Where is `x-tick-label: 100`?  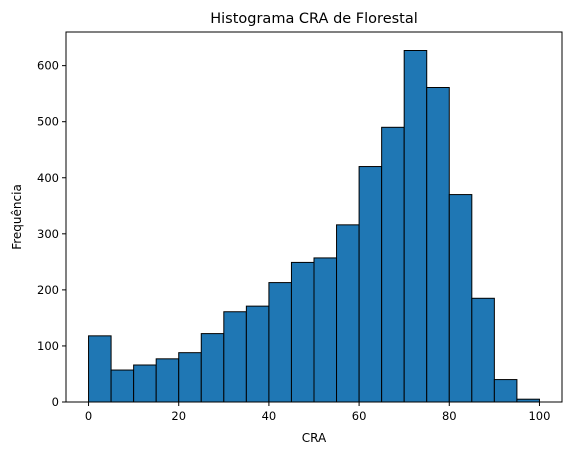
x-tick-label: 100 is located at coordinates (539, 416).